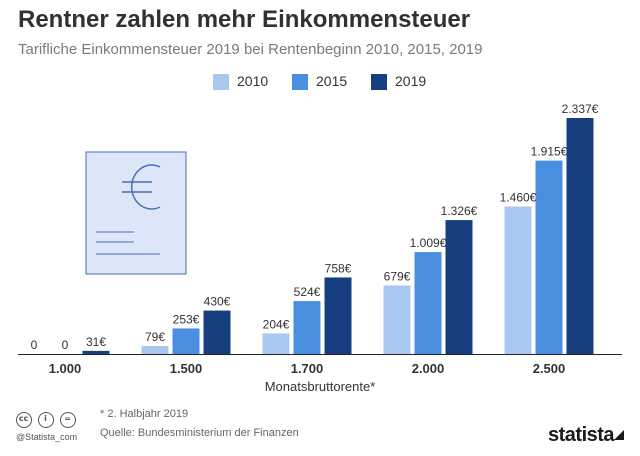 This screenshot has height=456, width=640. I want to click on legend-swatch-2015, so click(300, 82).